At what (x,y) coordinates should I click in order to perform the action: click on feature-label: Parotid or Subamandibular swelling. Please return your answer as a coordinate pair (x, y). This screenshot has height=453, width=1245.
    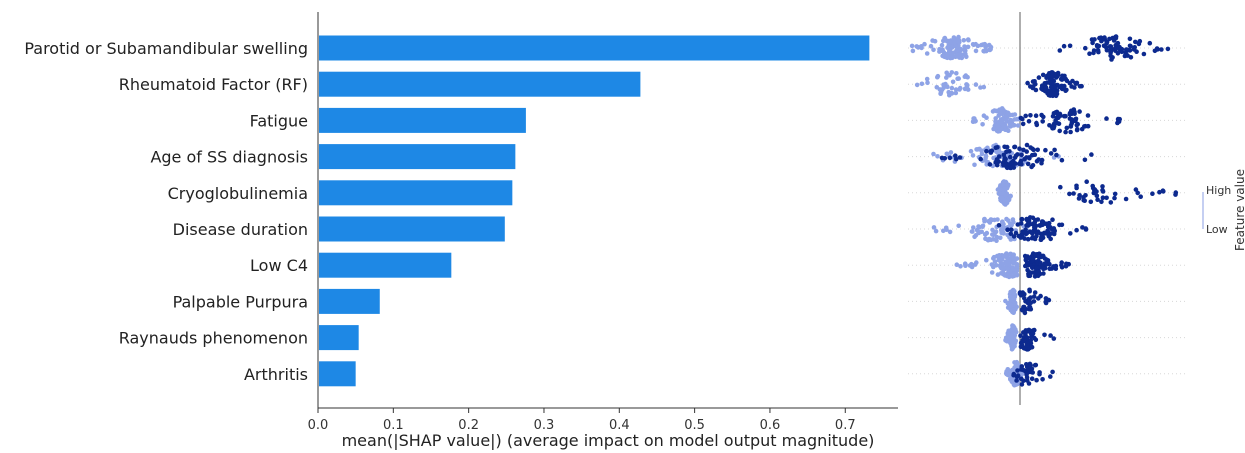
    Looking at the image, I should click on (166, 48).